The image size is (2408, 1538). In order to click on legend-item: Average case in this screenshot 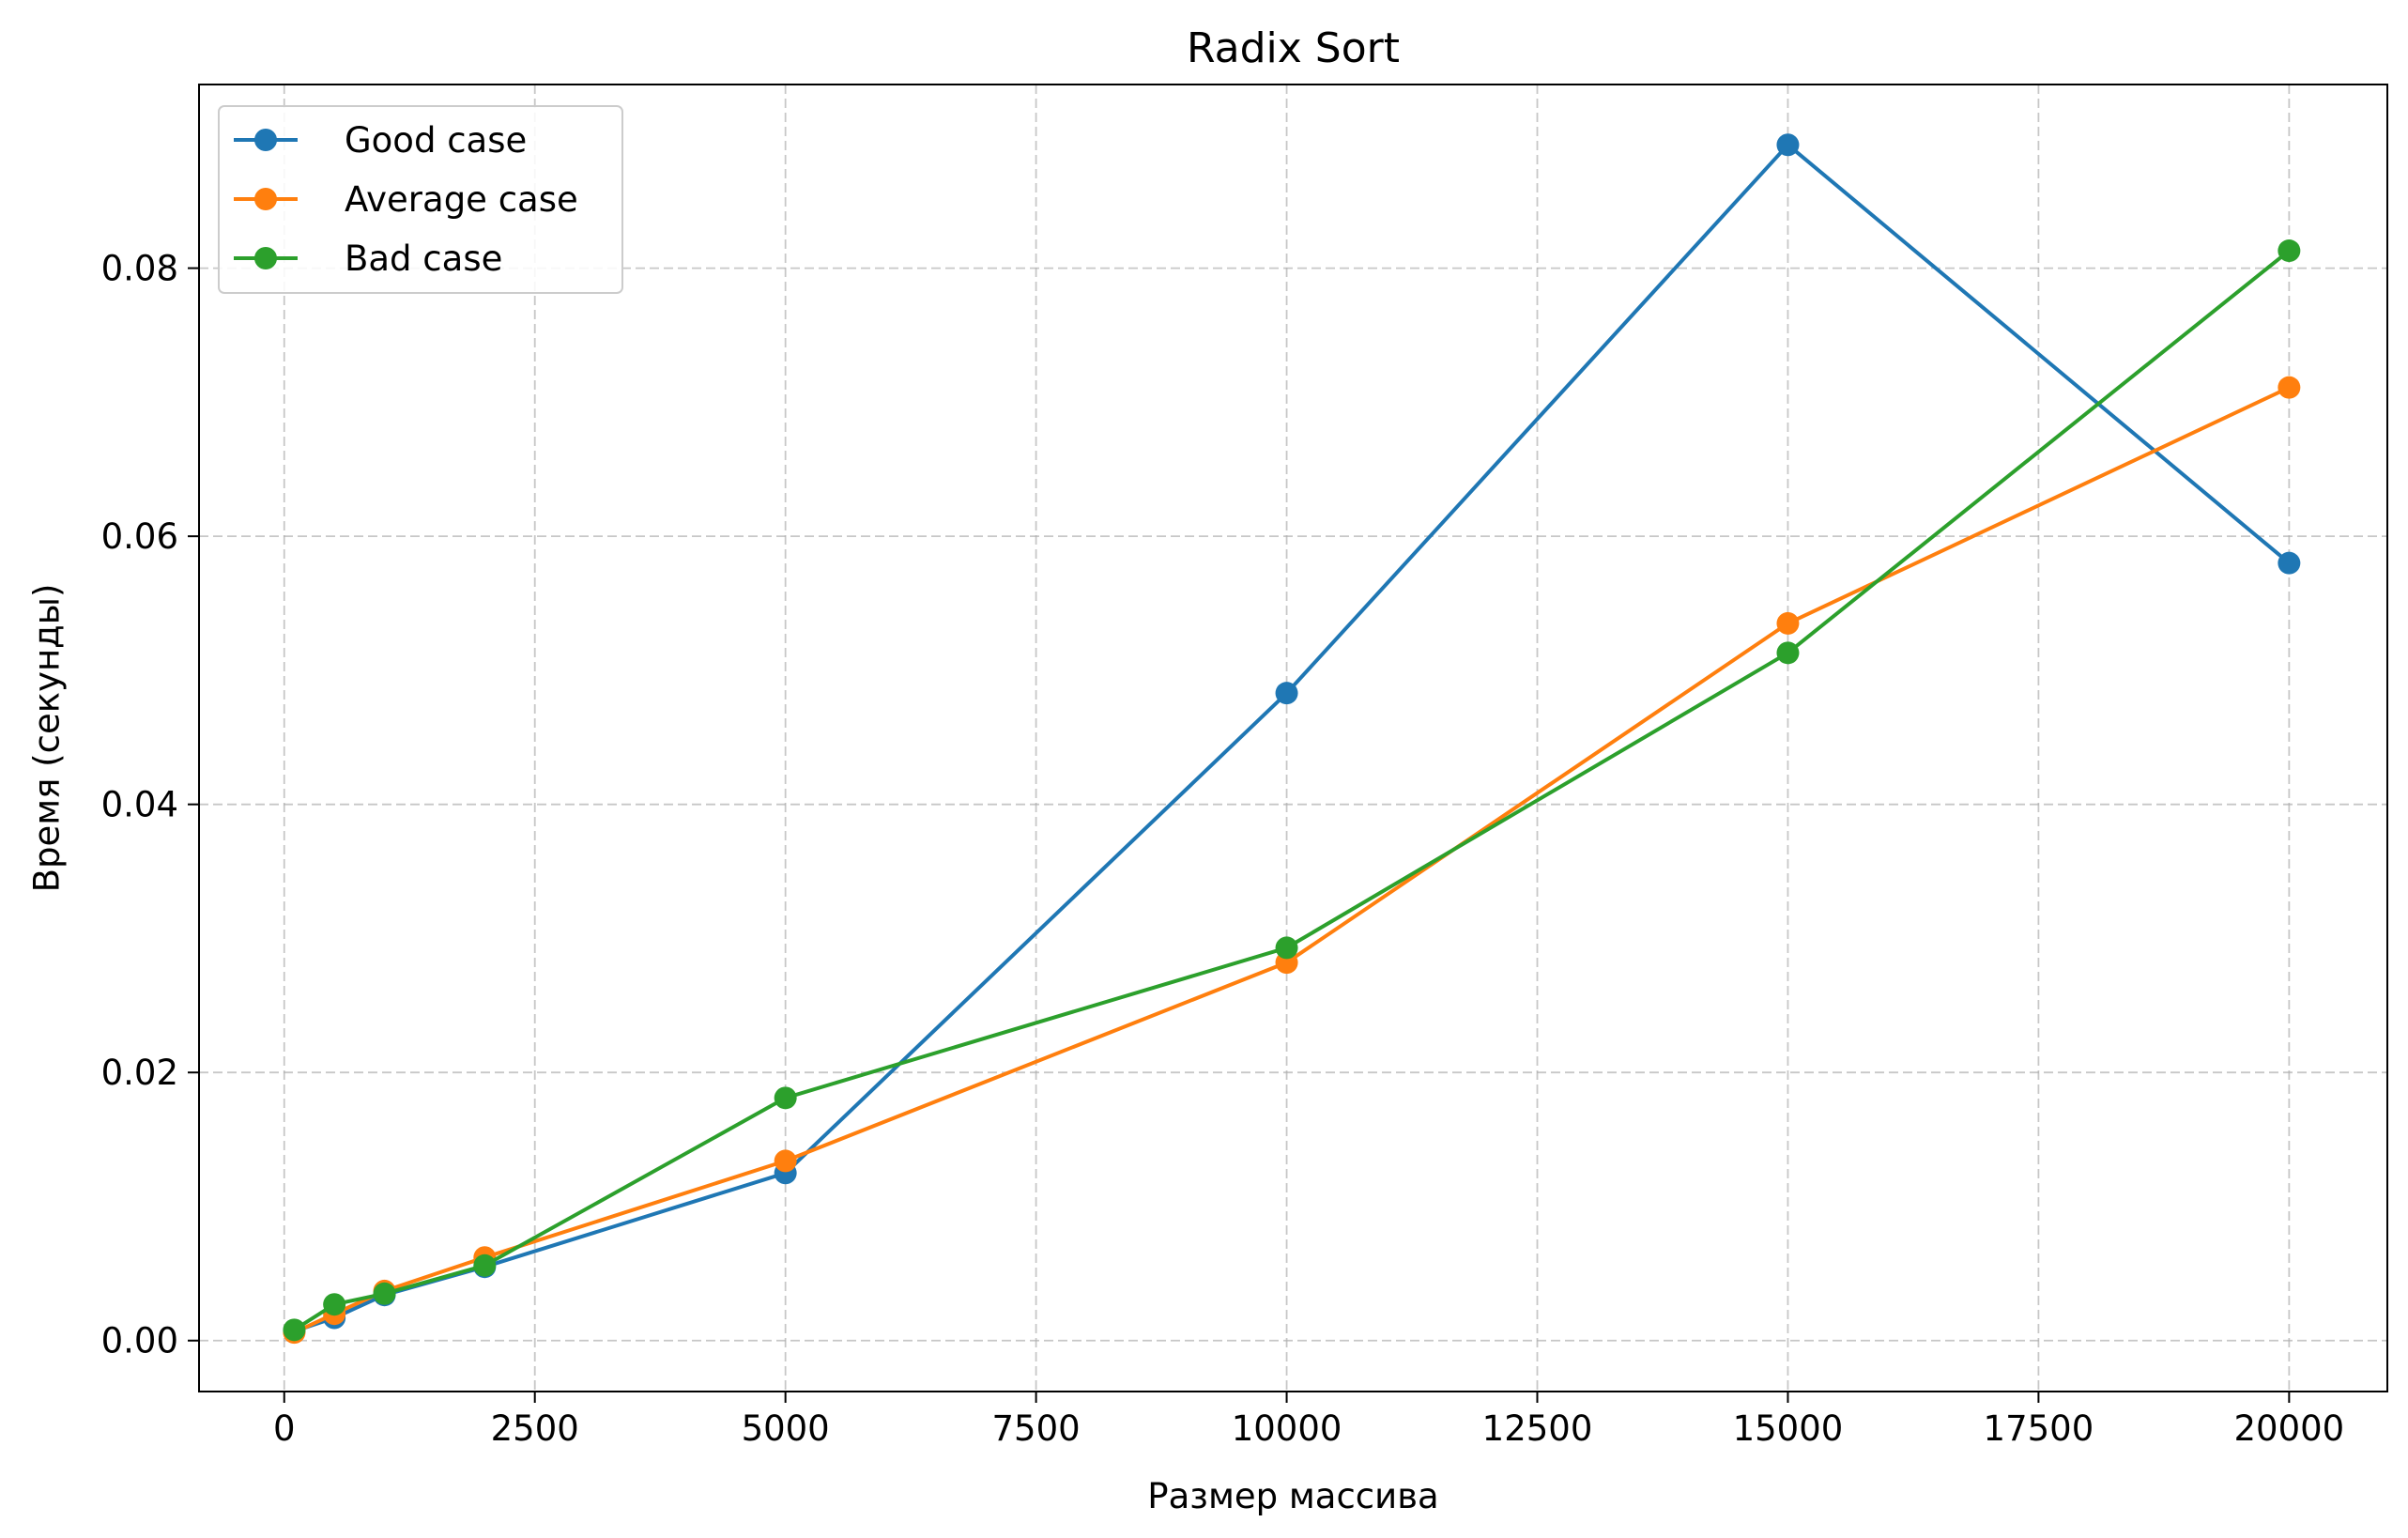, I will do `click(406, 199)`.